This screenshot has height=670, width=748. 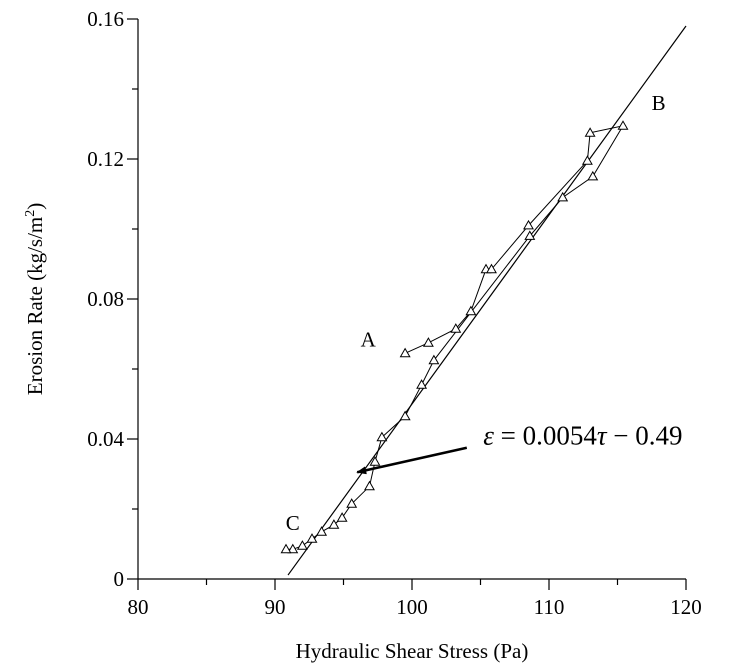 What do you see at coordinates (105, 299) in the screenshot?
I see `y-tick-label: 0.08` at bounding box center [105, 299].